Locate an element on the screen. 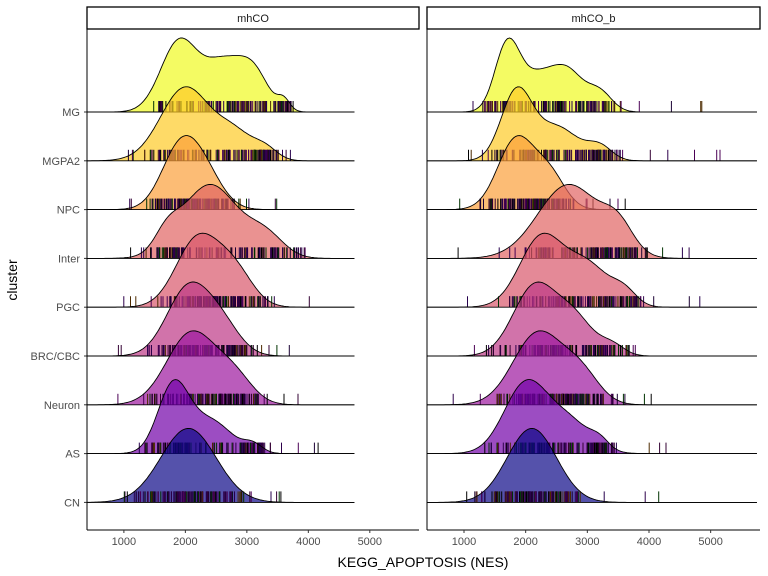 This screenshot has height=576, width=768. facet-title: mhCO_b is located at coordinates (593, 19).